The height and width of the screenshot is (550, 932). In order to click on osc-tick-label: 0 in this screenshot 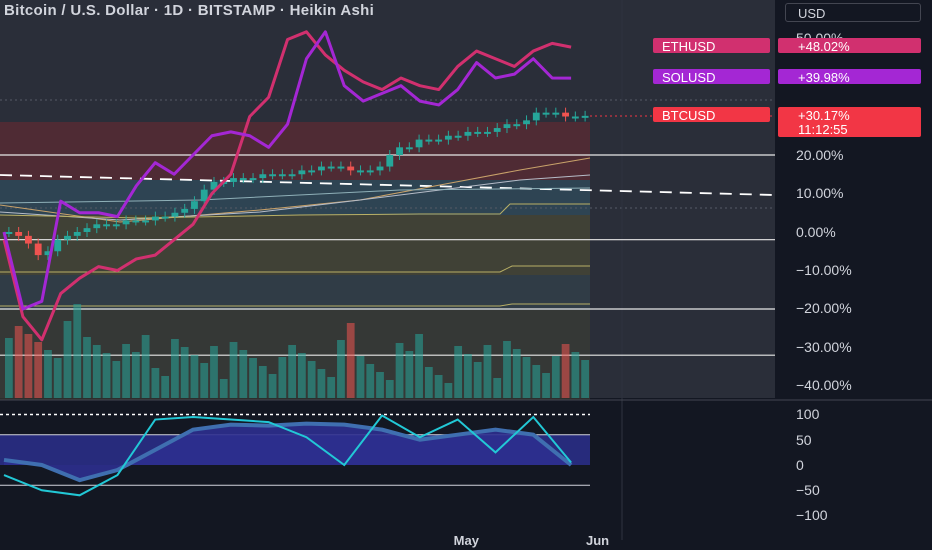, I will do `click(800, 465)`.